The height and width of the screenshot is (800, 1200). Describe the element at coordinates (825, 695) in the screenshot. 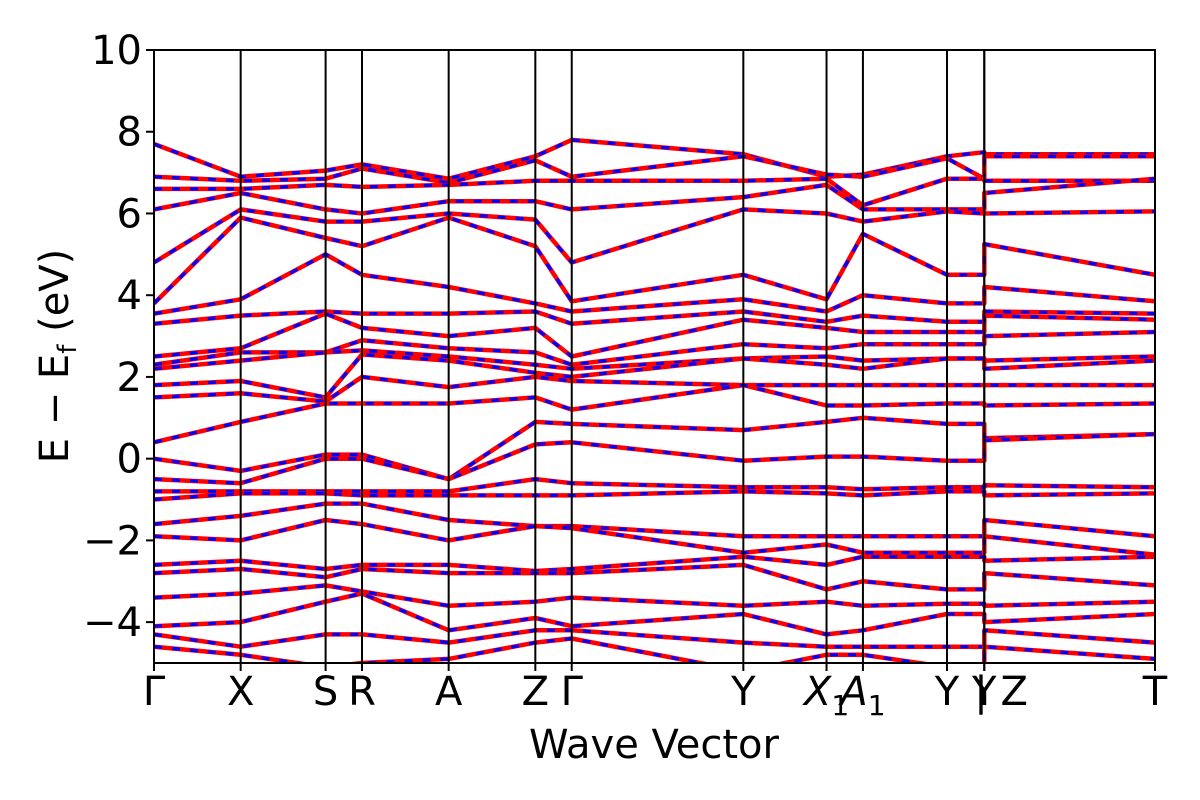

I see `kpoint-label: X1` at that location.